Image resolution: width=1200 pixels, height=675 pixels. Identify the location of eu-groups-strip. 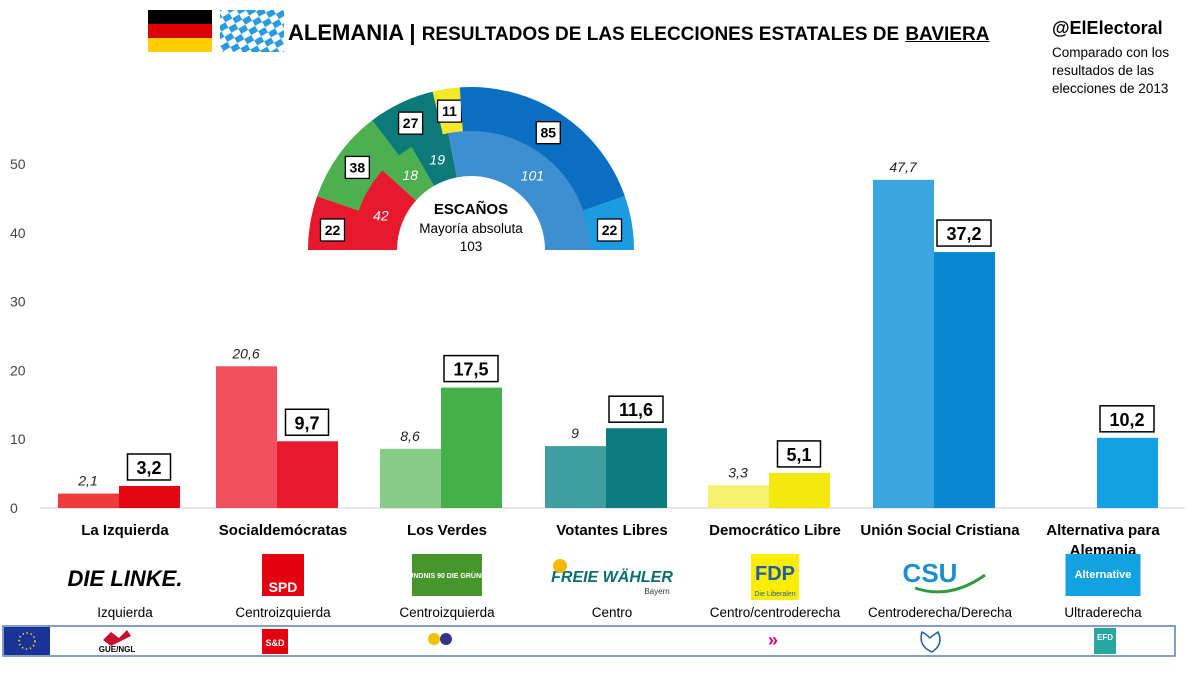
(589, 641).